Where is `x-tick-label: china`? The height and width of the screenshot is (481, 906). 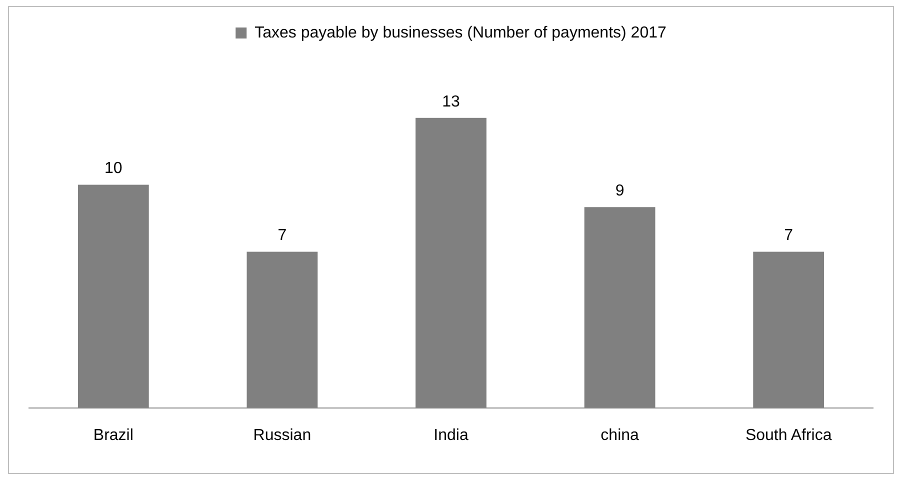
x-tick-label: china is located at coordinates (620, 435).